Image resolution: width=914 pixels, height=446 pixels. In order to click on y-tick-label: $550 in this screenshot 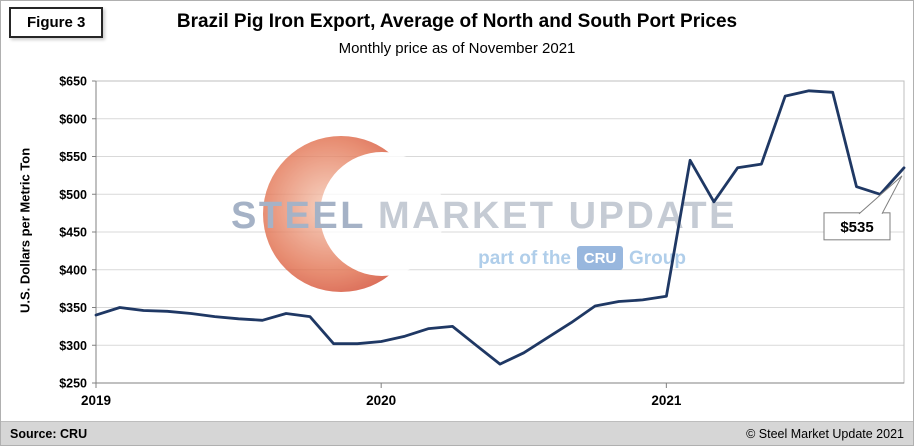, I will do `click(73, 157)`.